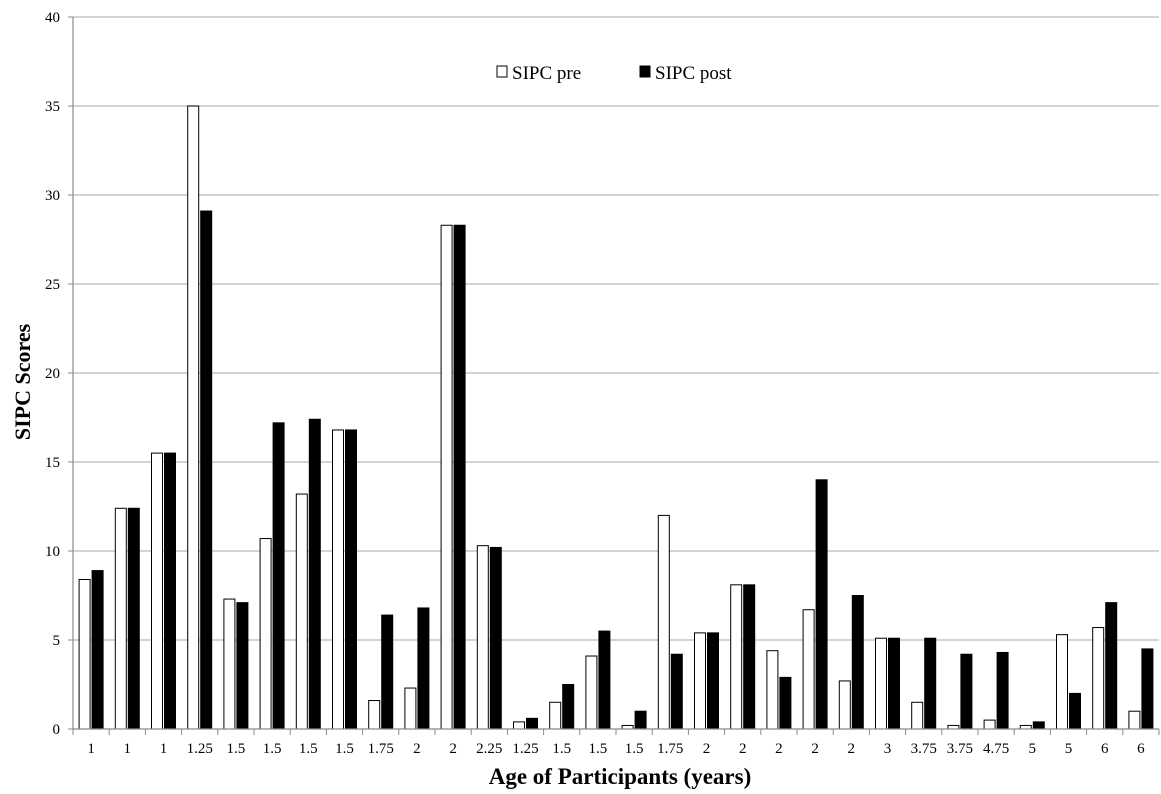 This screenshot has width=1161, height=794. What do you see at coordinates (996, 749) in the screenshot?
I see `x-tick-label: 4.75` at bounding box center [996, 749].